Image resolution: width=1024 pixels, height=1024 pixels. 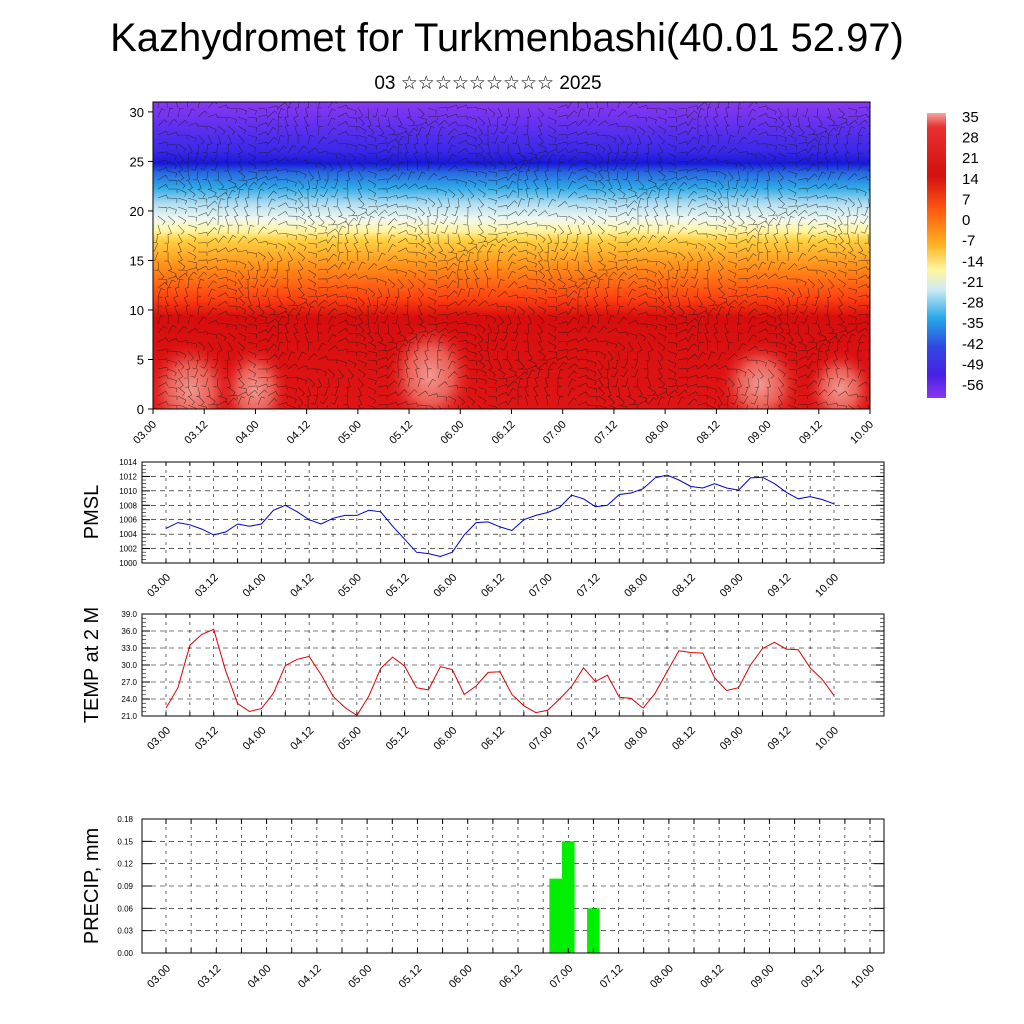 I want to click on precip-x-tick-label: 03.12, so click(x=209, y=977).